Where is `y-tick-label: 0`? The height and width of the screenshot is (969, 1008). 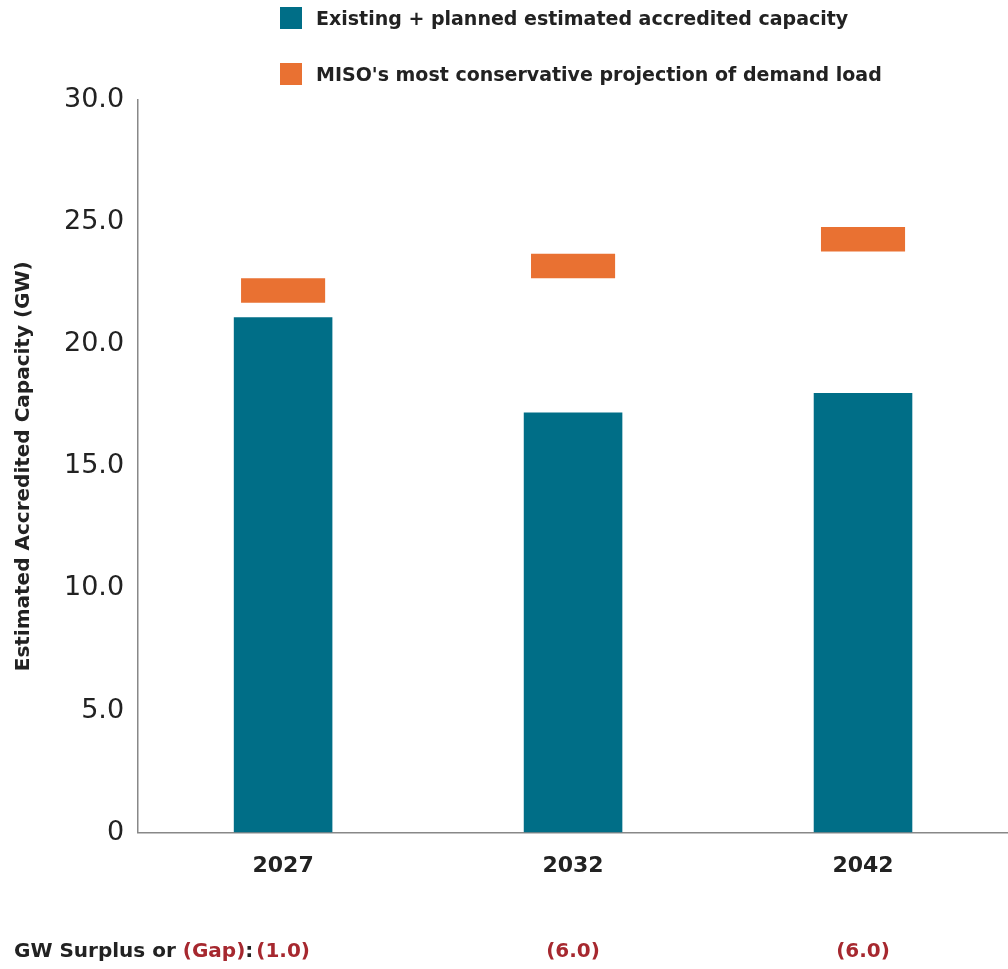
y-tick-label: 0 is located at coordinates (115, 830).